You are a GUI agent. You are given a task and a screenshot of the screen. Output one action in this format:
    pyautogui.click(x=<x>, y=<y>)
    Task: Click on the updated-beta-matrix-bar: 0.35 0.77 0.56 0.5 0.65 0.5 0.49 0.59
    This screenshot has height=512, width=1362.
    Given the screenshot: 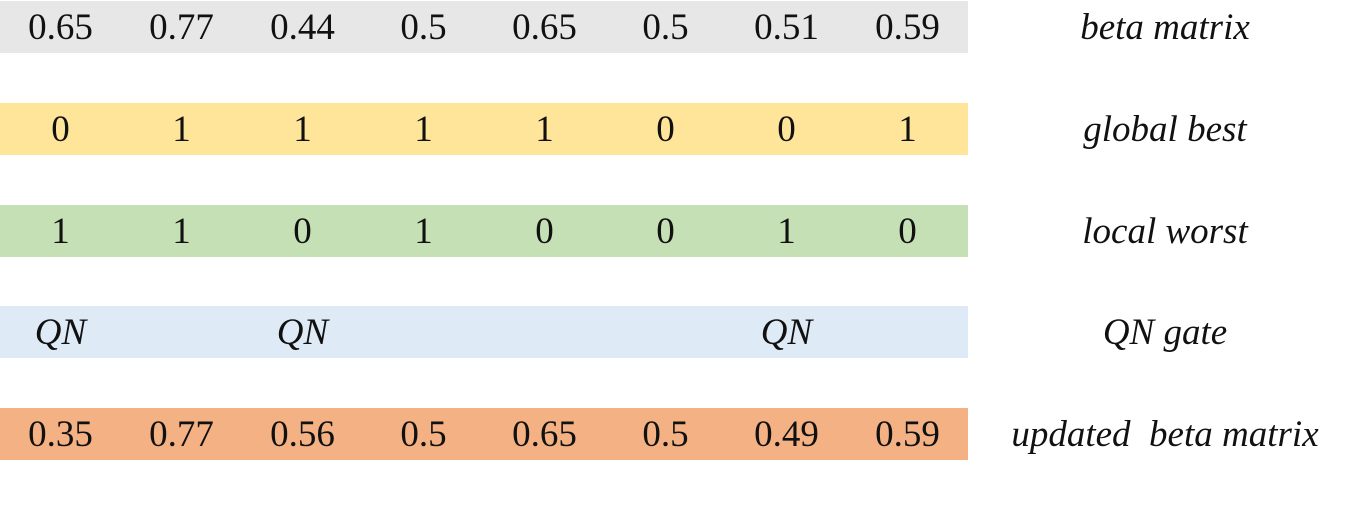 What is the action you would take?
    pyautogui.click(x=484, y=434)
    